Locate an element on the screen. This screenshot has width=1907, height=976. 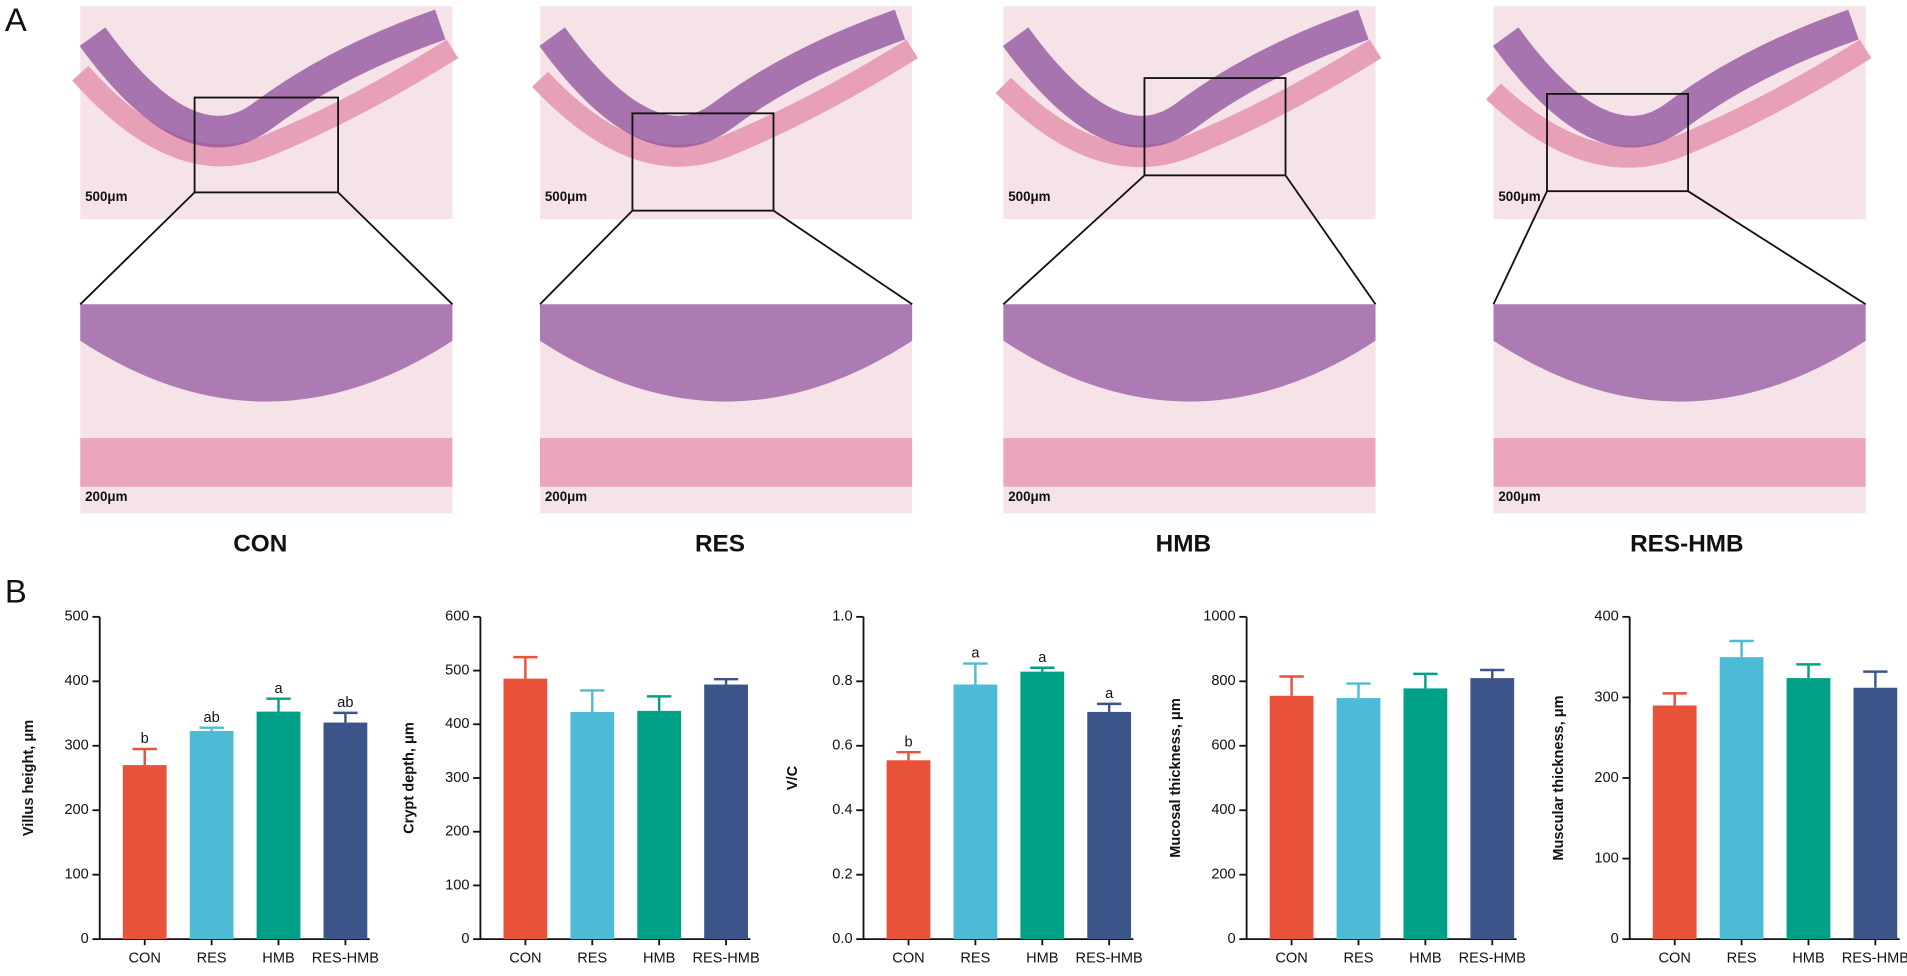
group-label: HMB is located at coordinates (1183, 544).